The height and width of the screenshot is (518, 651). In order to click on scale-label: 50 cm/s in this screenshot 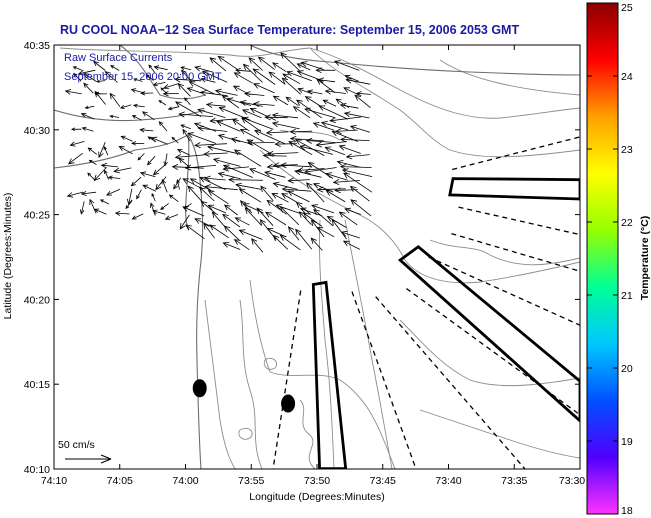, I will do `click(76, 445)`.